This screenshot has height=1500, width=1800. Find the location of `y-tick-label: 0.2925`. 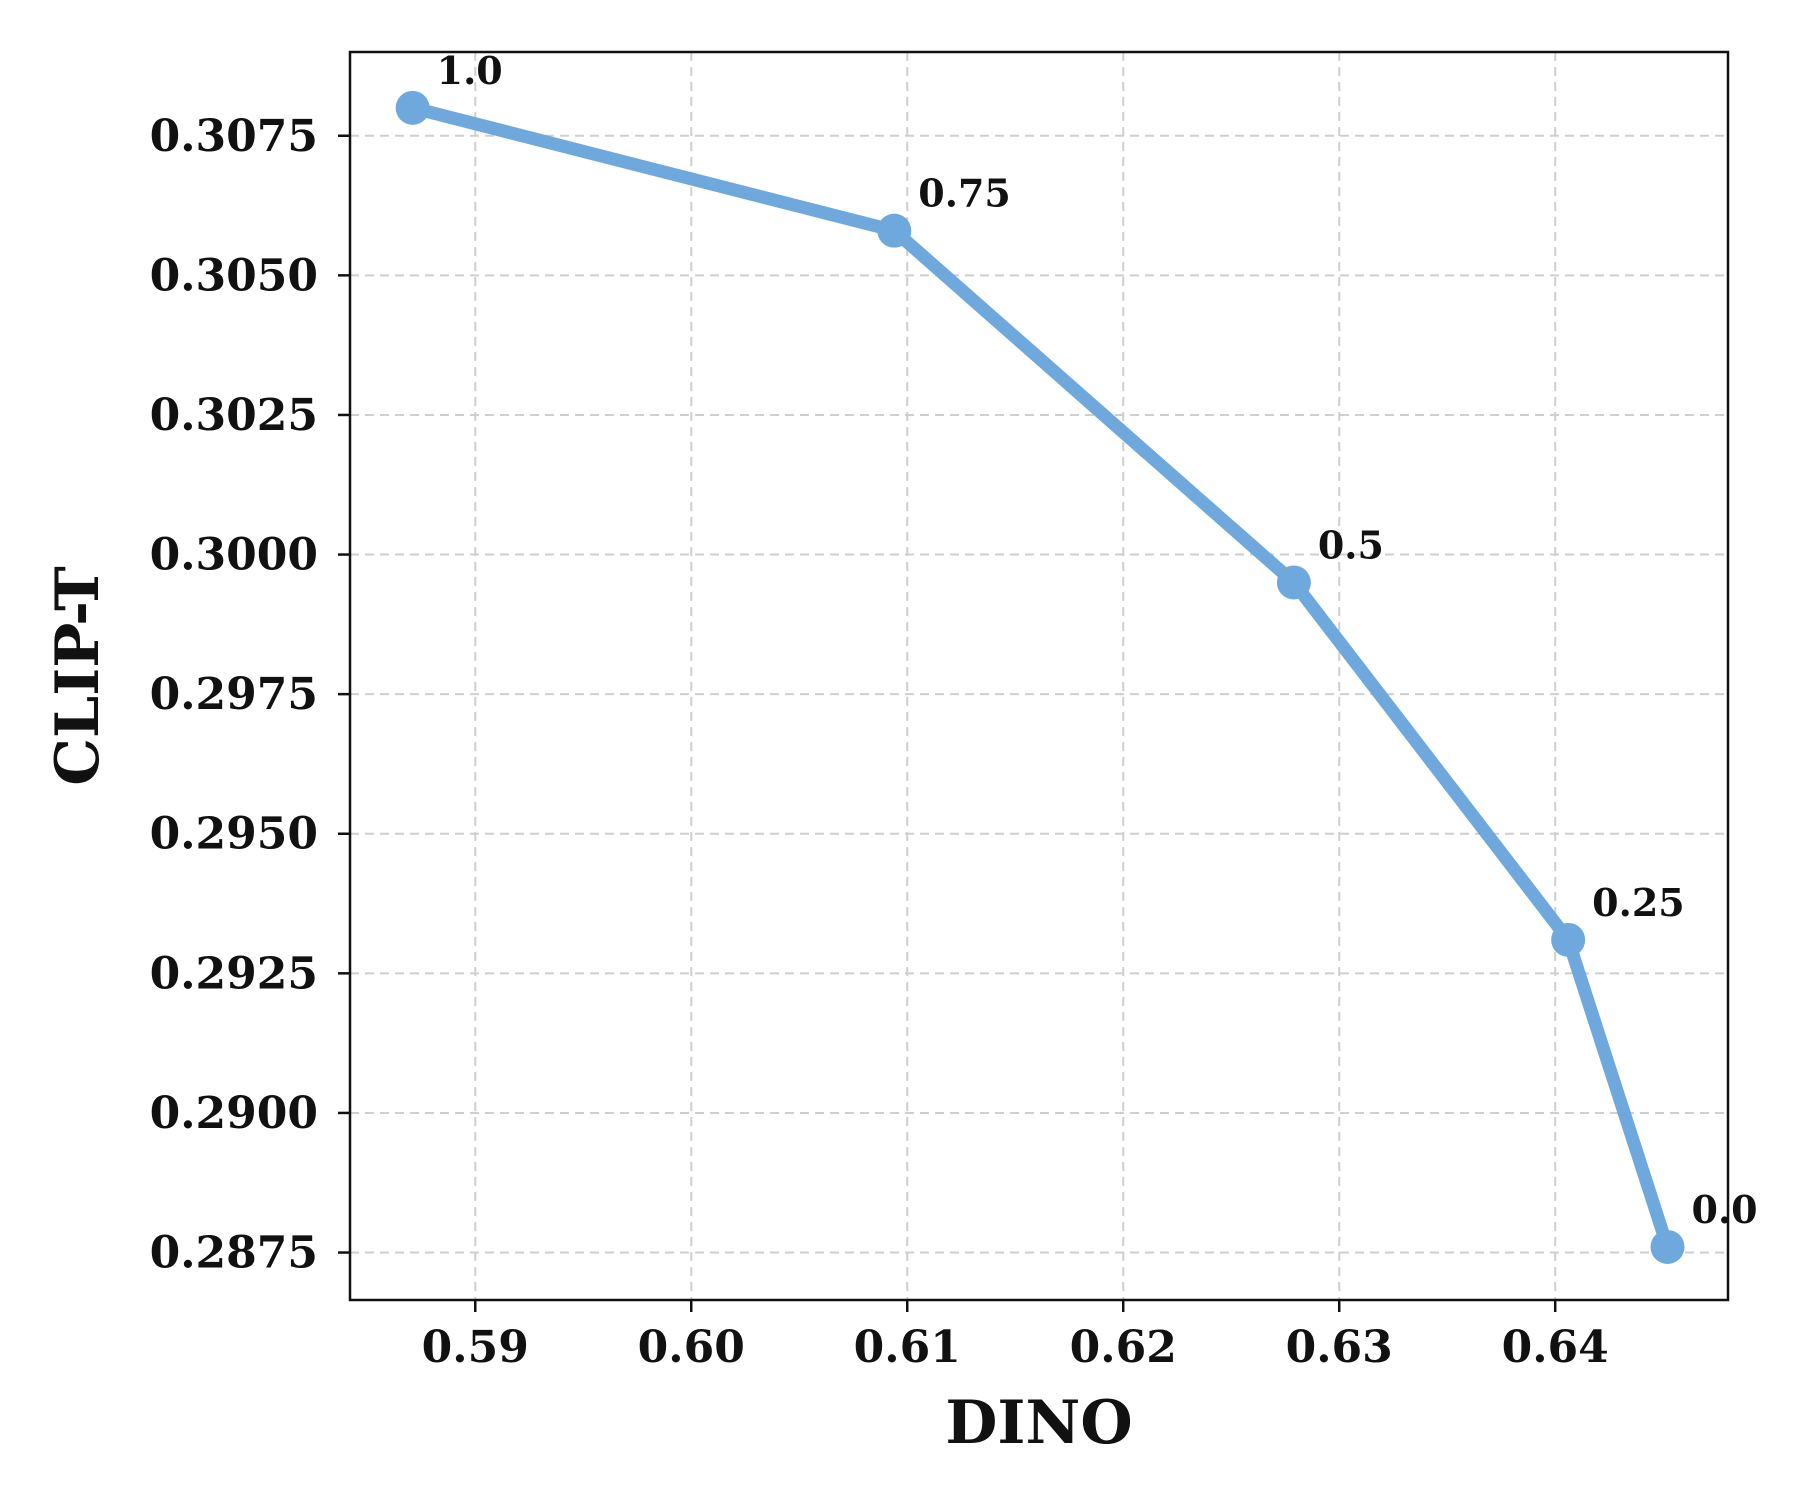

y-tick-label: 0.2925 is located at coordinates (234, 973).